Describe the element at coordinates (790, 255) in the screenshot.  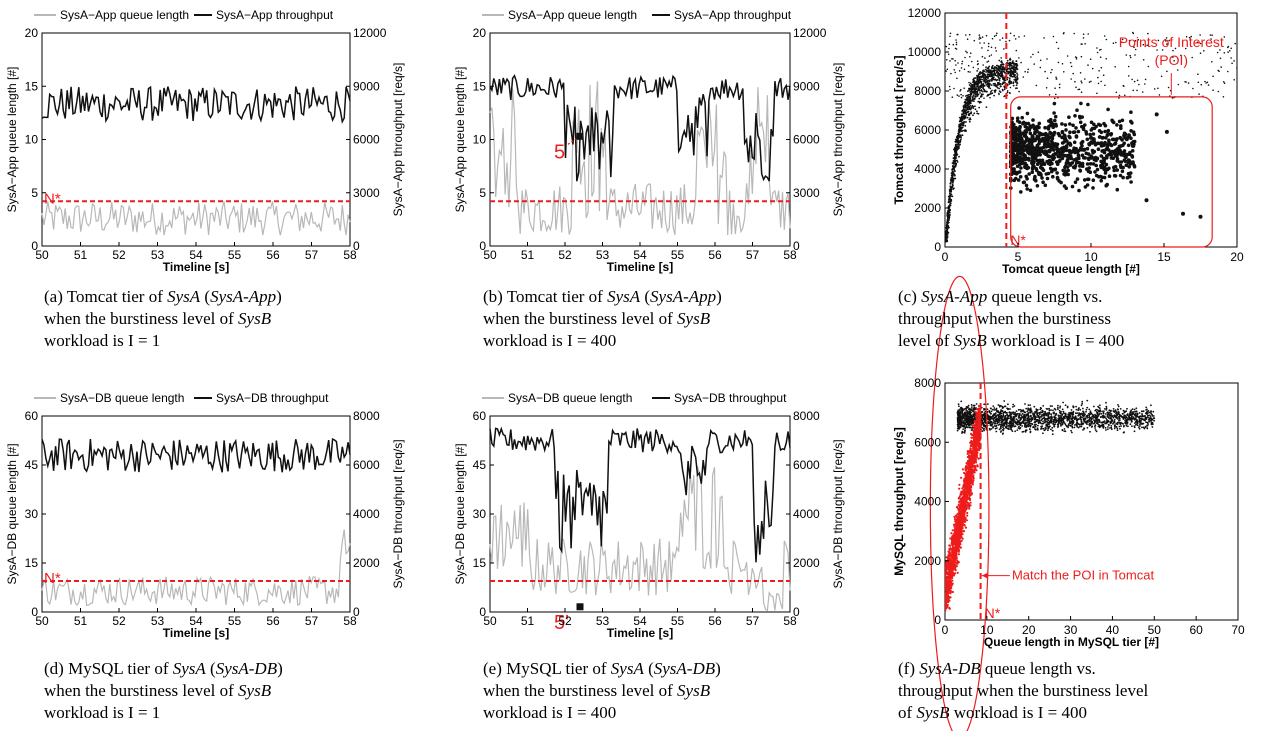
I see `x-tick-label: 58` at that location.